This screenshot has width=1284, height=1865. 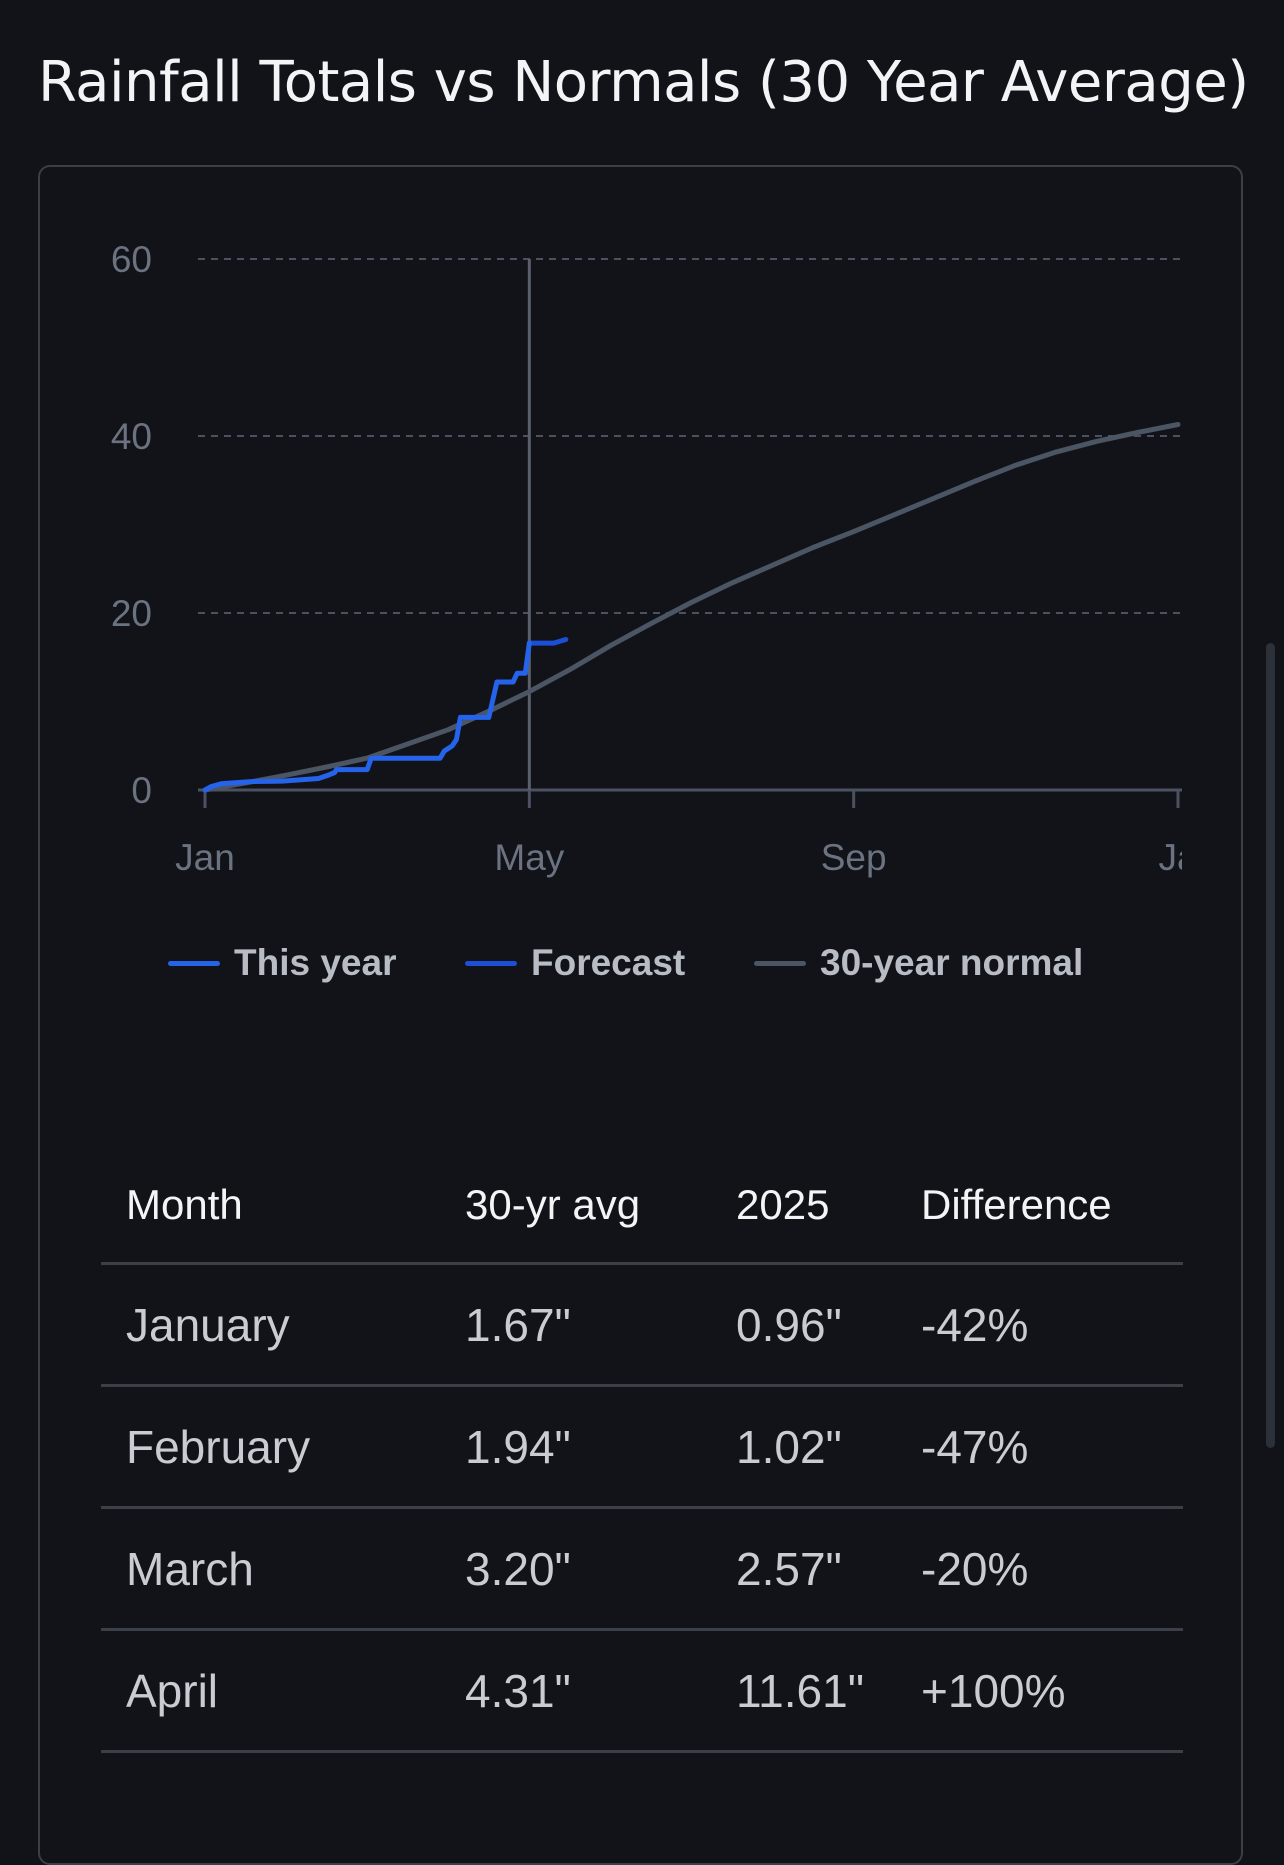 I want to click on legend-label: This year, so click(x=315, y=962).